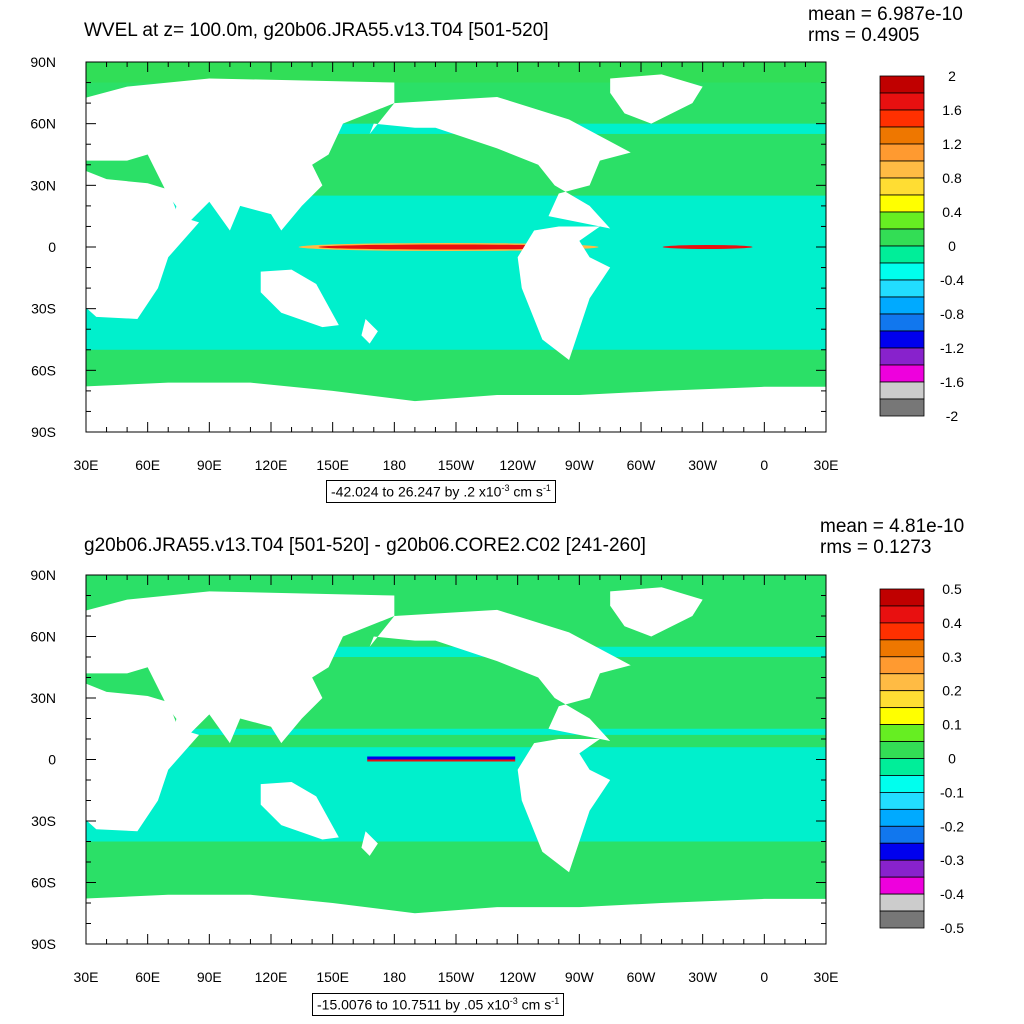 The image size is (1024, 1024). Describe the element at coordinates (517, 977) in the screenshot. I see `lon-label: 120W` at that location.